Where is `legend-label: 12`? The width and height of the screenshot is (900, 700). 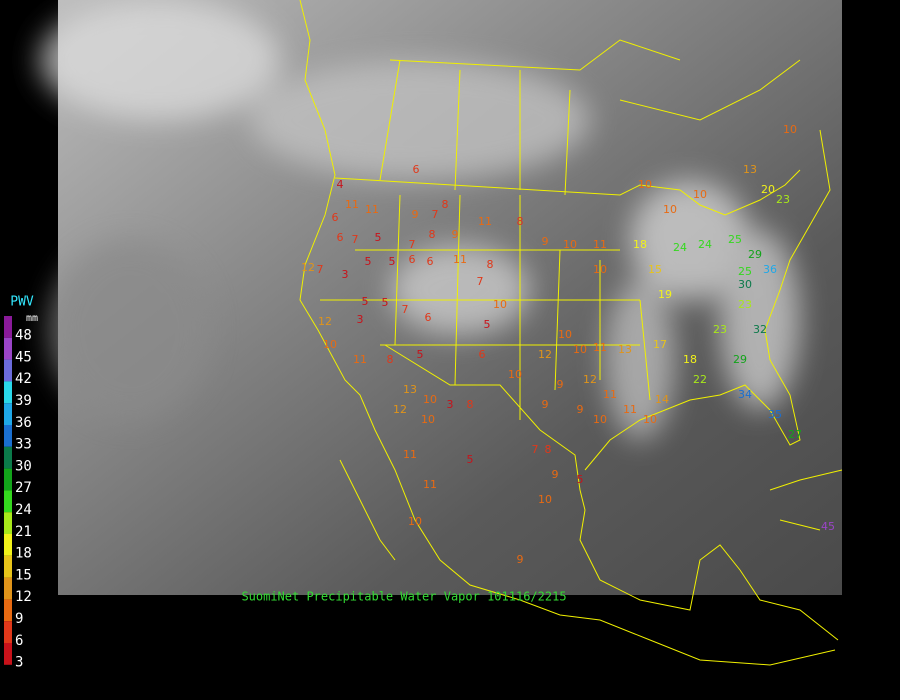
legend-label: 12 is located at coordinates (23, 597).